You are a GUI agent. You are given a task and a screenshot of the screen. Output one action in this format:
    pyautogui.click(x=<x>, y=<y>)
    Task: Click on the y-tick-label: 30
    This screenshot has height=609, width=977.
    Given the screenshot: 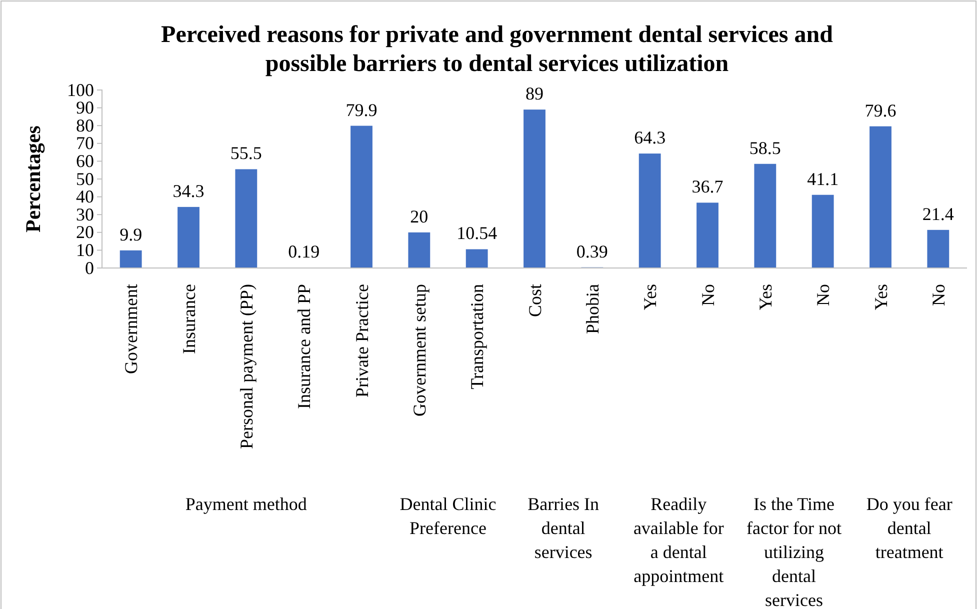 What is the action you would take?
    pyautogui.click(x=85, y=214)
    